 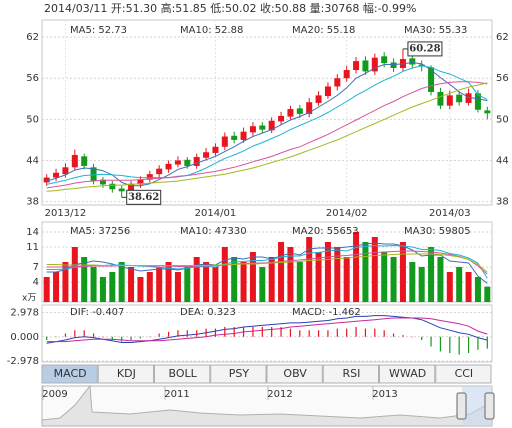 What do you see at coordinates (100, 231) in the screenshot?
I see `legend-entry: MA5: 37256` at bounding box center [100, 231].